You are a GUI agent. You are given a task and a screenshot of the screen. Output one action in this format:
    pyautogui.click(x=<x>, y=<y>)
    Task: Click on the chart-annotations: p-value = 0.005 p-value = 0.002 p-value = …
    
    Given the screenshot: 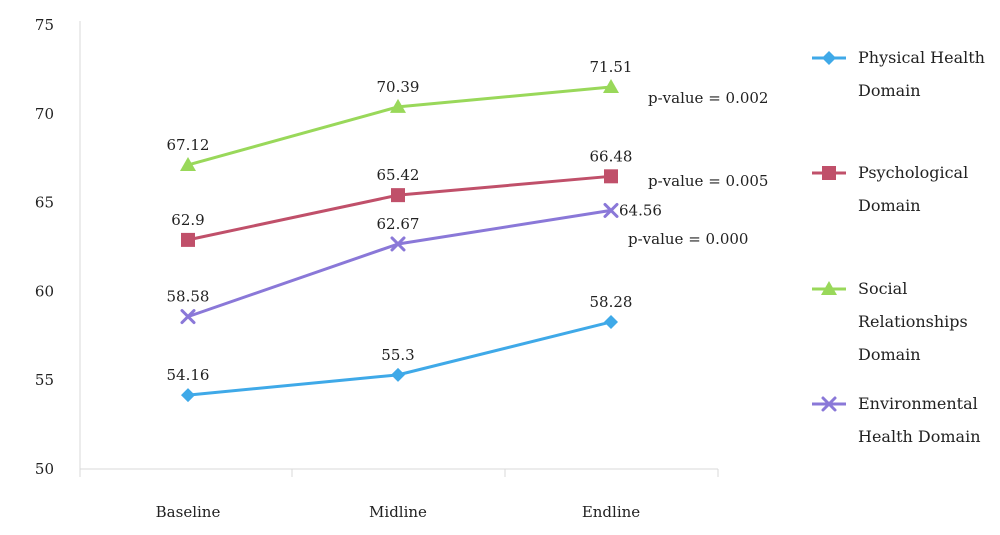 What is the action you would take?
    pyautogui.click(x=698, y=168)
    